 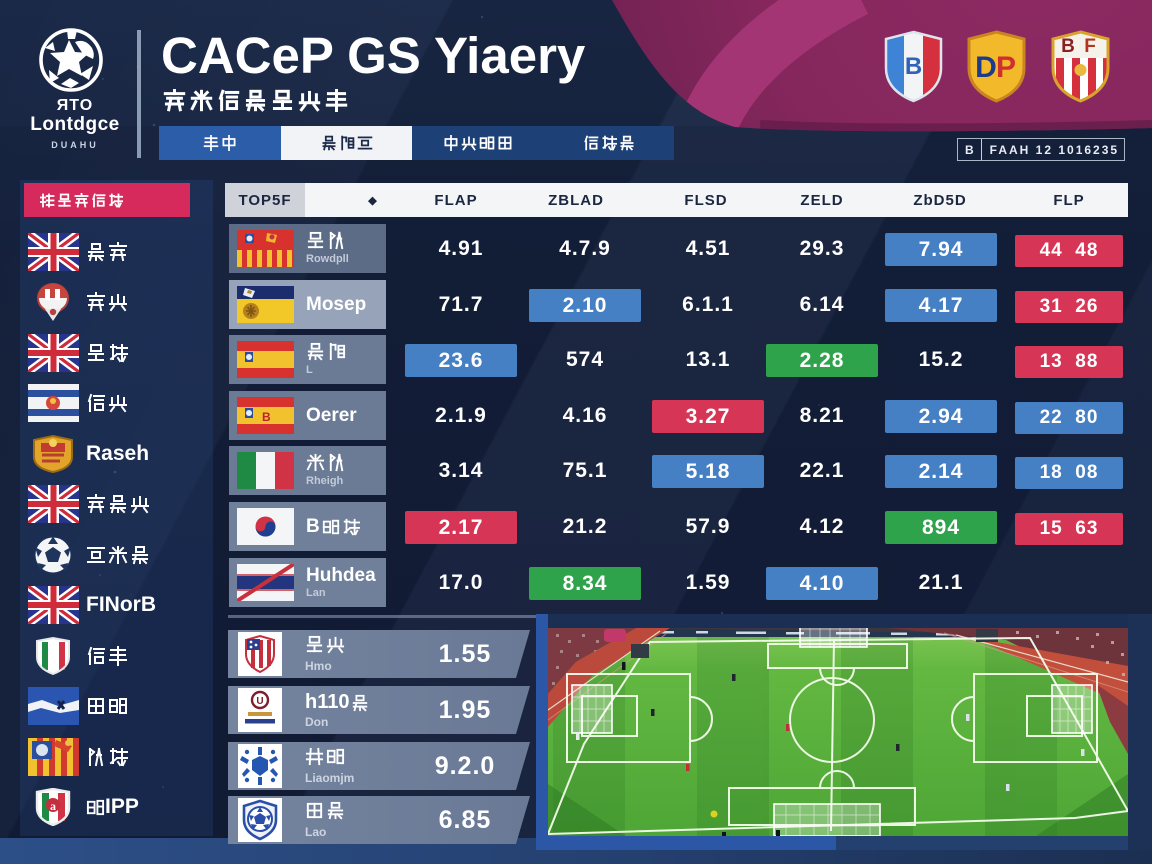 What do you see at coordinates (1006, 67) in the screenshot?
I see `svg-text: P` at bounding box center [1006, 67].